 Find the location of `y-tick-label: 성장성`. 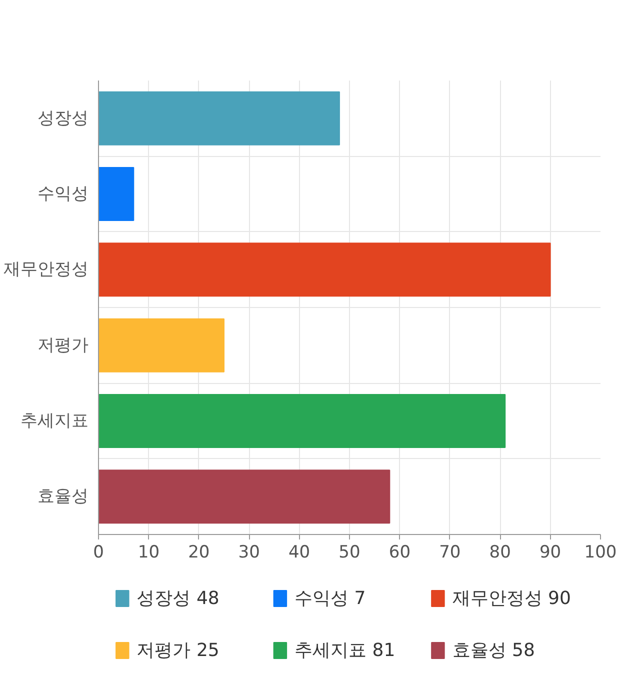

y-tick-label: 성장성 is located at coordinates (63, 118).